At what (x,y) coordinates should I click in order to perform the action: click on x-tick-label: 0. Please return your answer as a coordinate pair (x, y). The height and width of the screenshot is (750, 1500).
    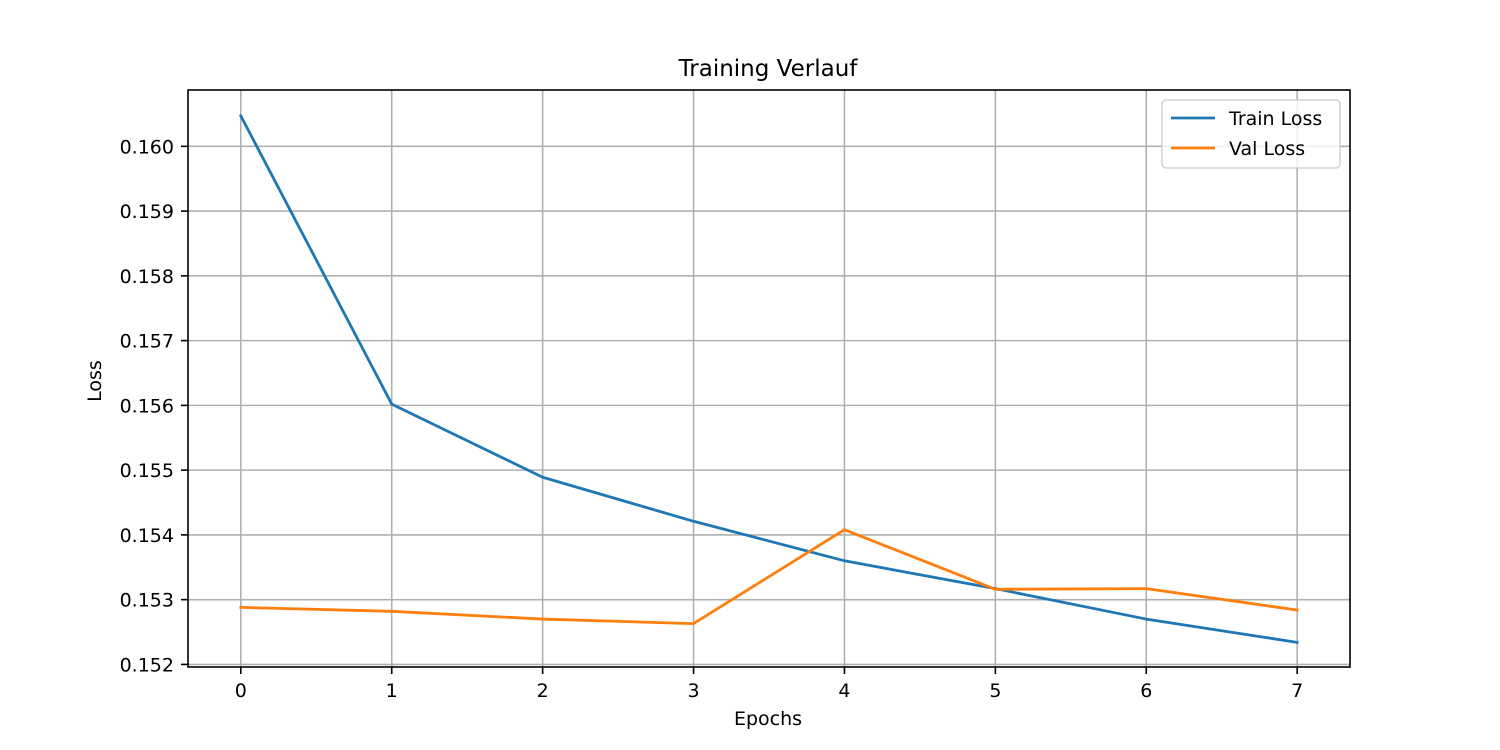
    Looking at the image, I should click on (241, 691).